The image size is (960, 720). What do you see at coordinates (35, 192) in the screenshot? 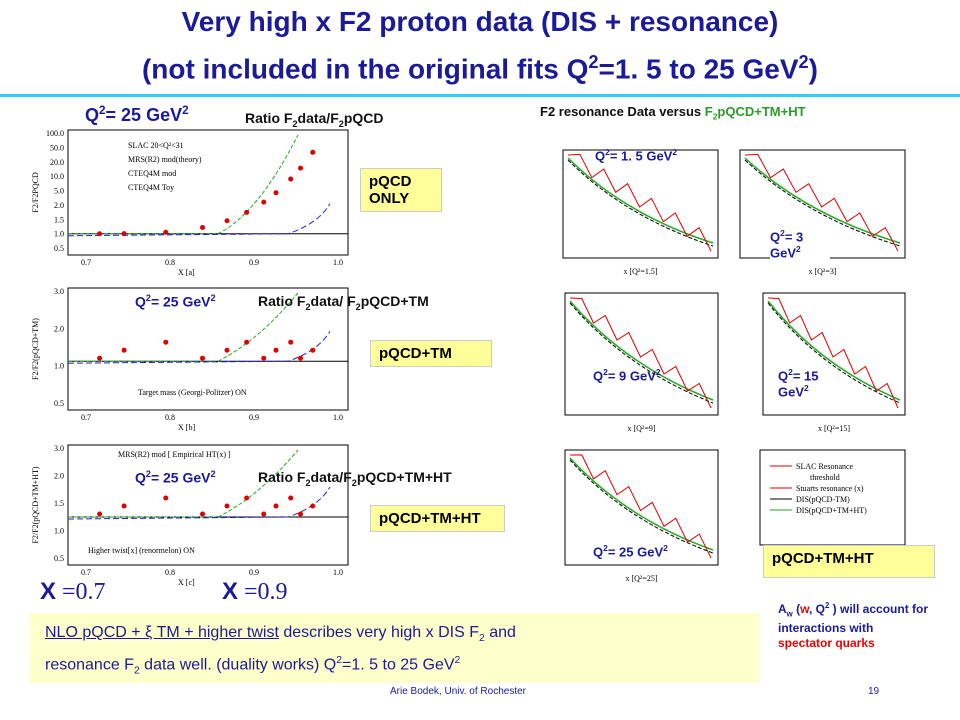
I see `y-label: F2/F2PQCD` at bounding box center [35, 192].